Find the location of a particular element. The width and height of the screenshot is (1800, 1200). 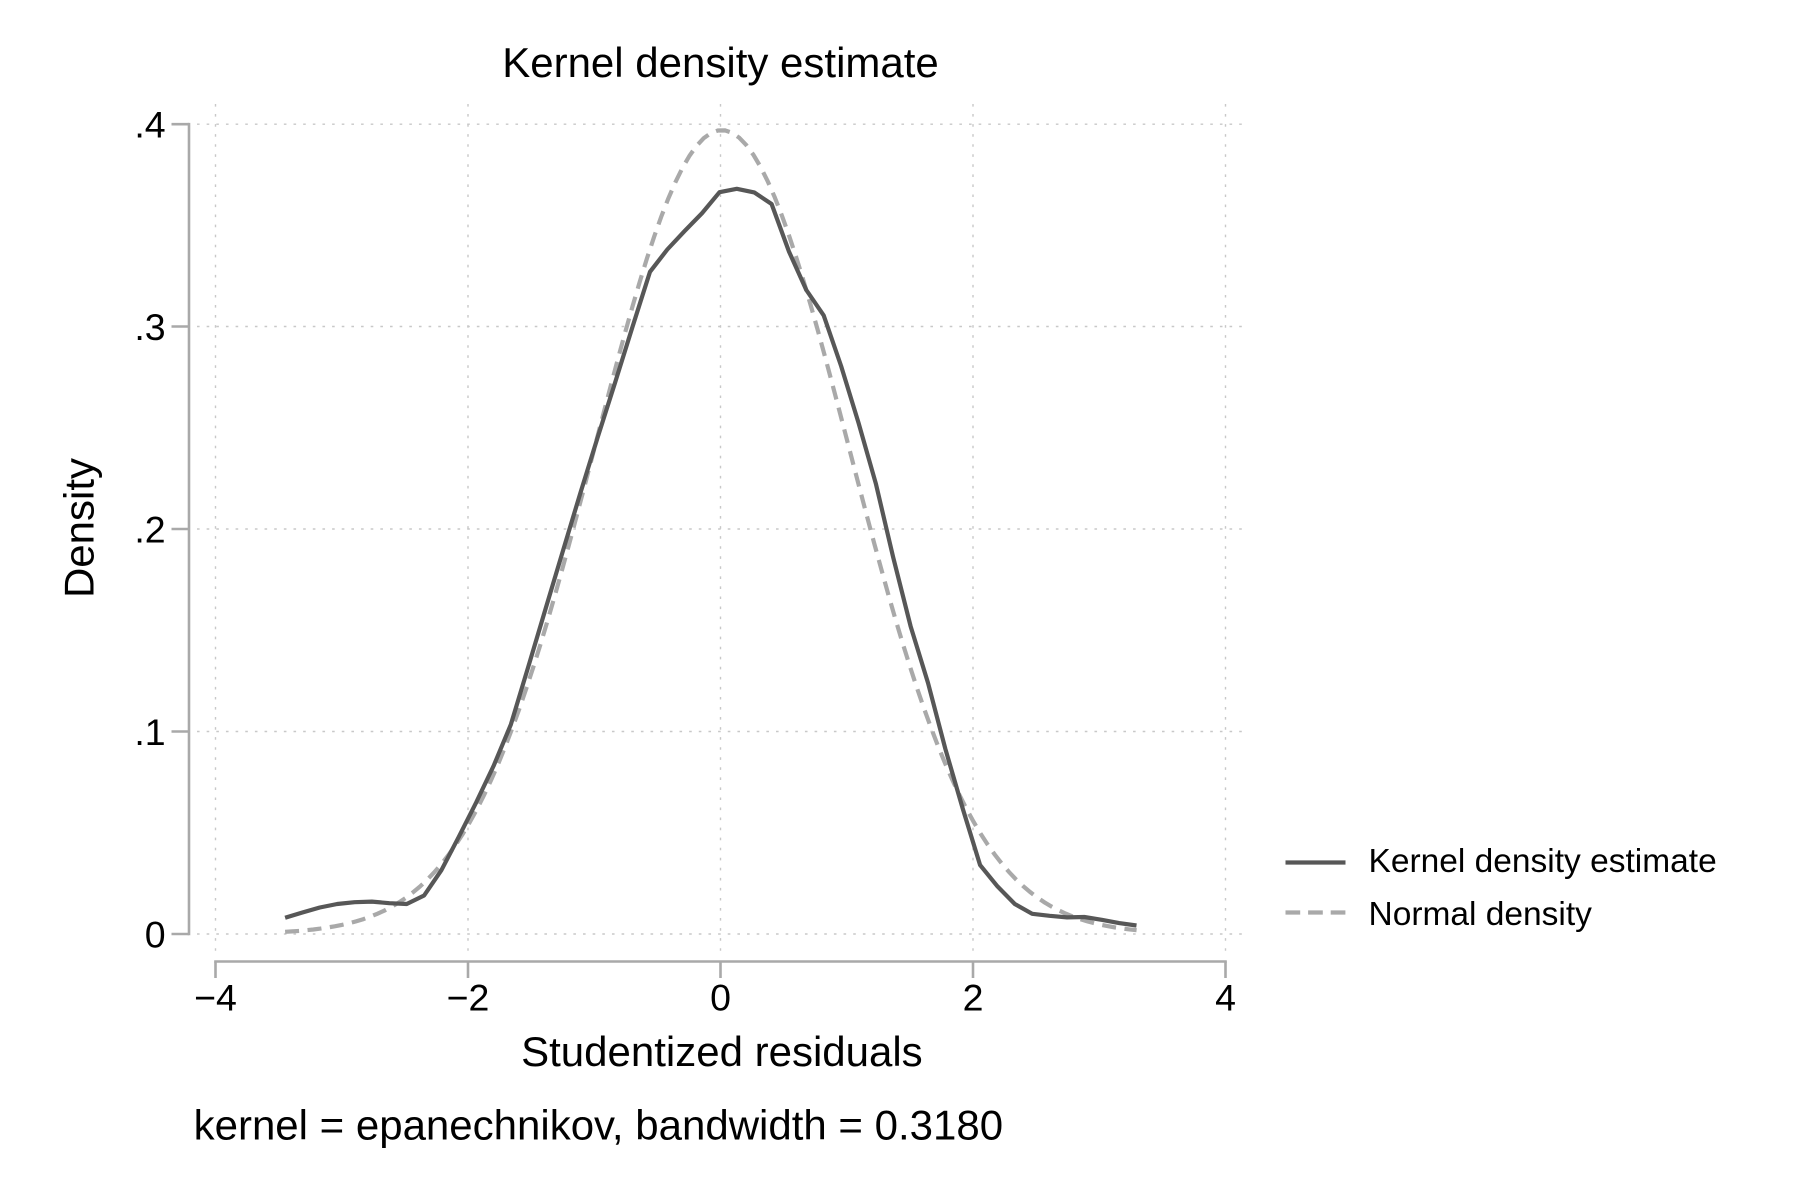

svg-text: .3 is located at coordinates (149, 327).